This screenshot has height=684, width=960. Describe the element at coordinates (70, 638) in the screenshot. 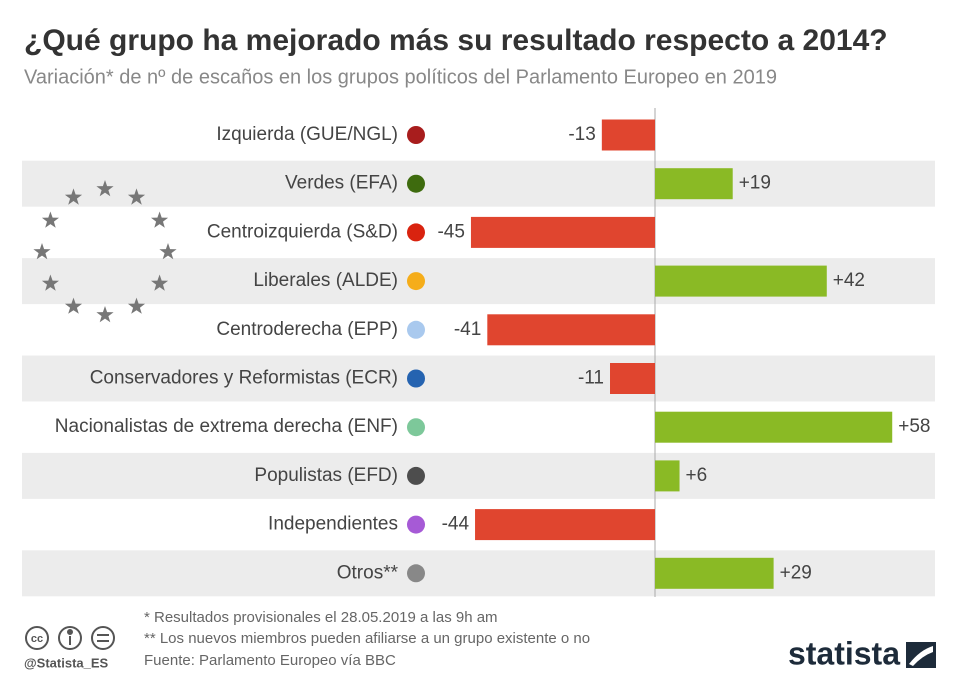

I see `cc-icons: cc` at that location.